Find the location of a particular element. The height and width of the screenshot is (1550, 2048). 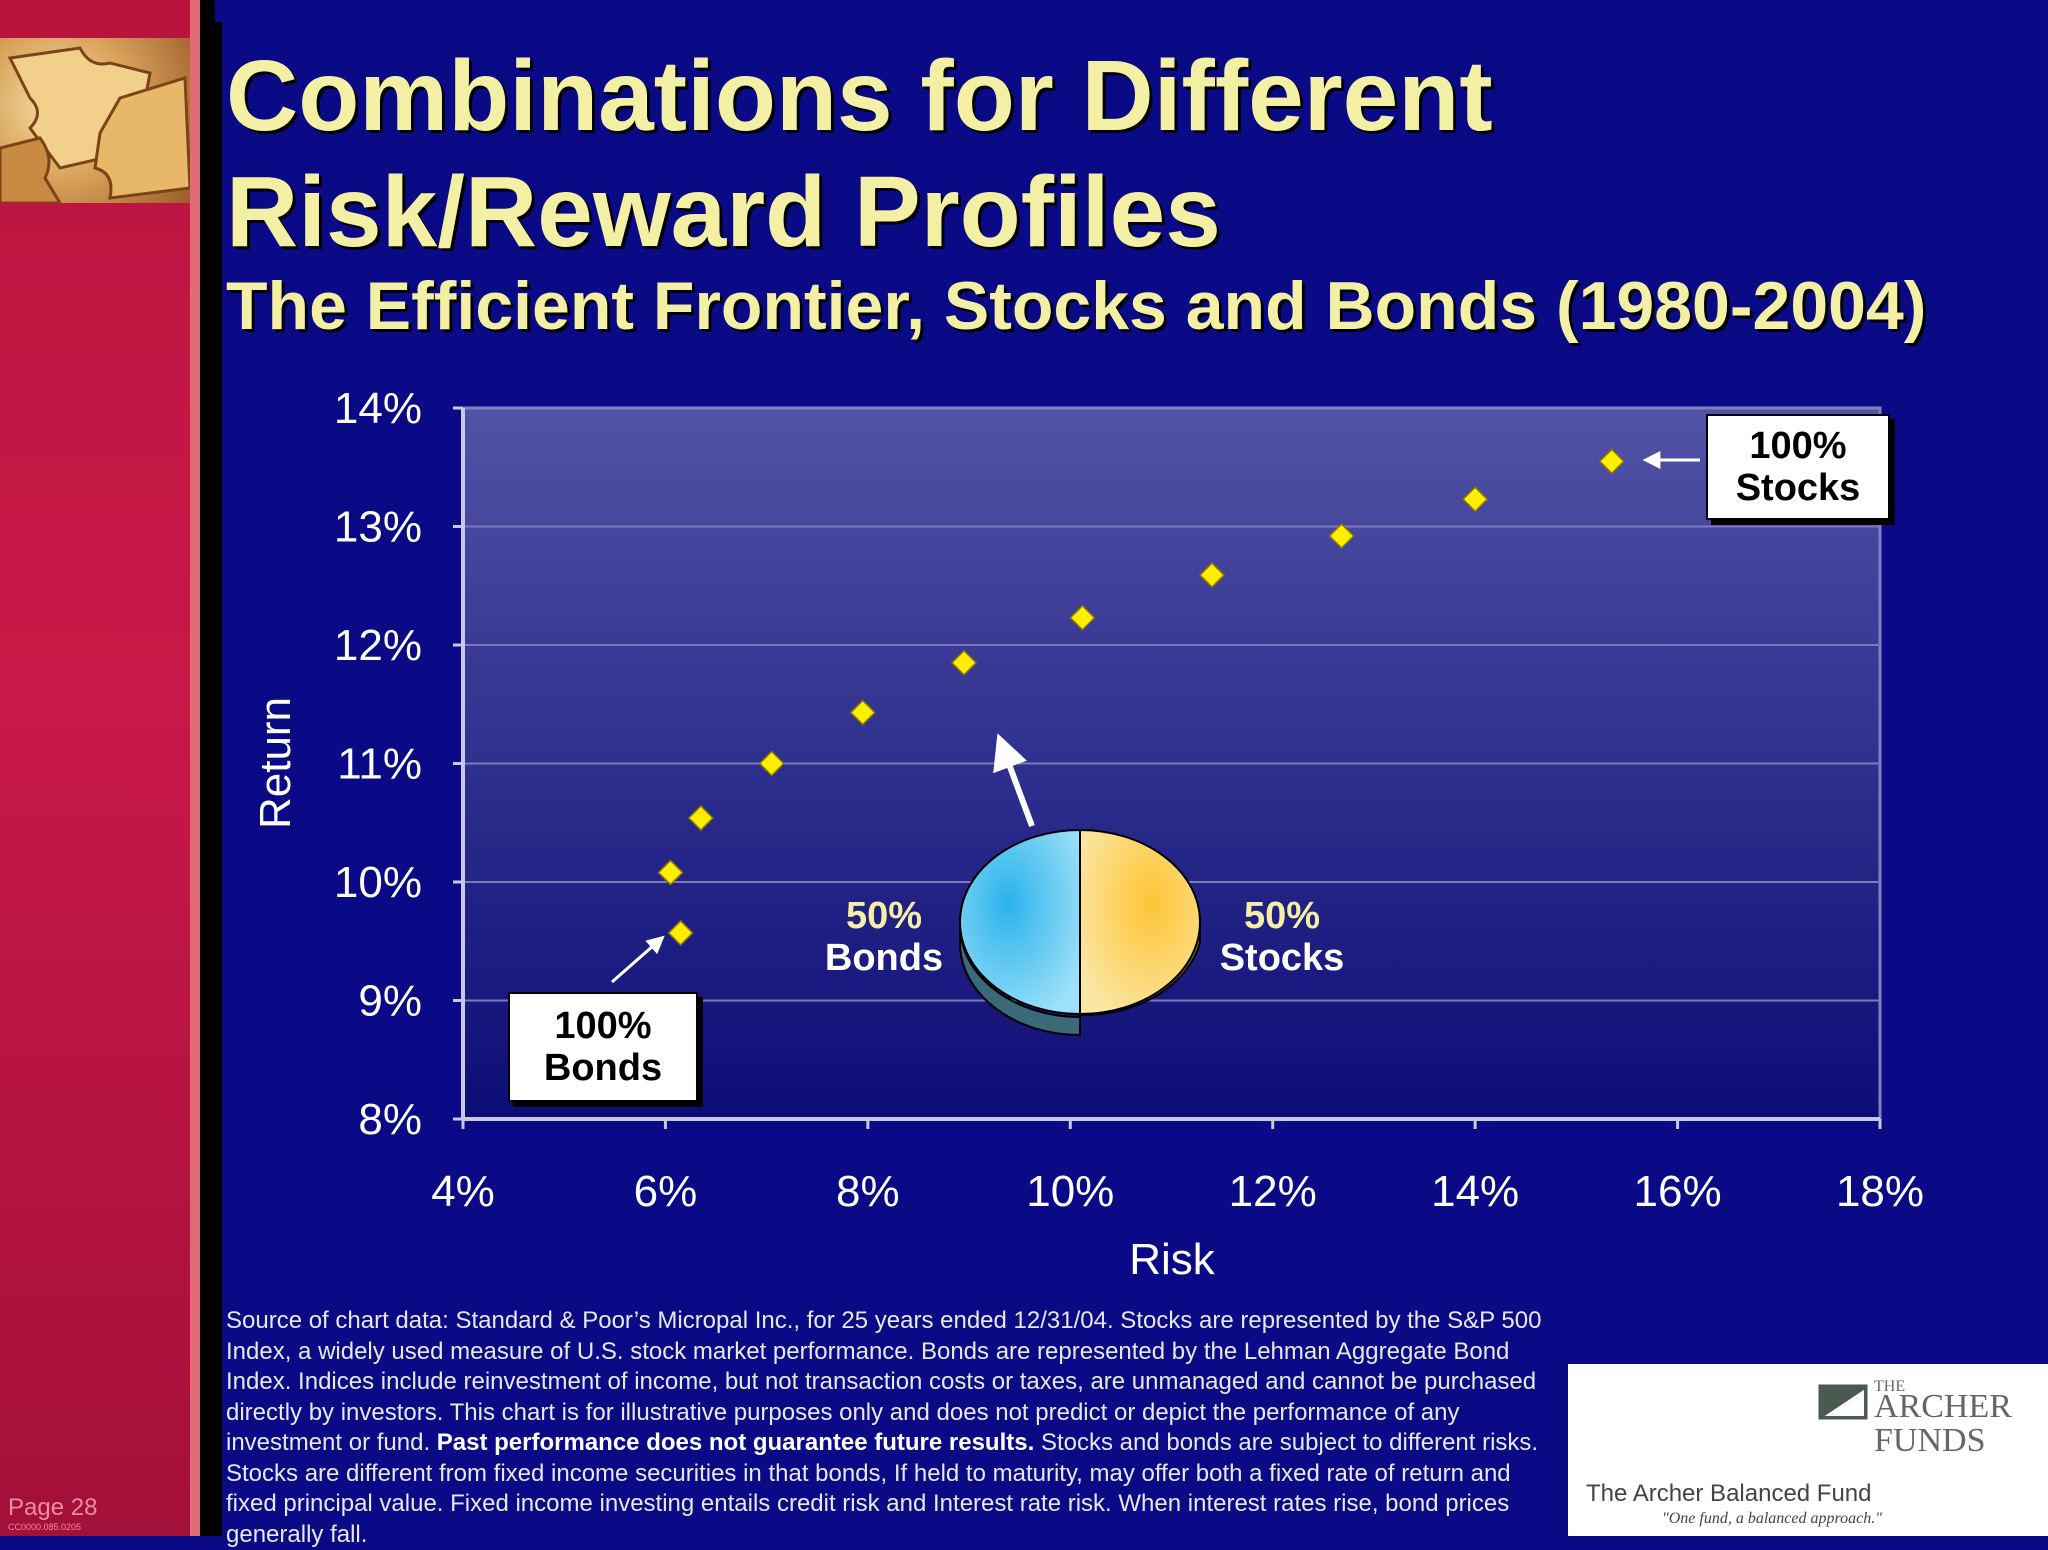

sidebar-shadow is located at coordinates (207, 768).